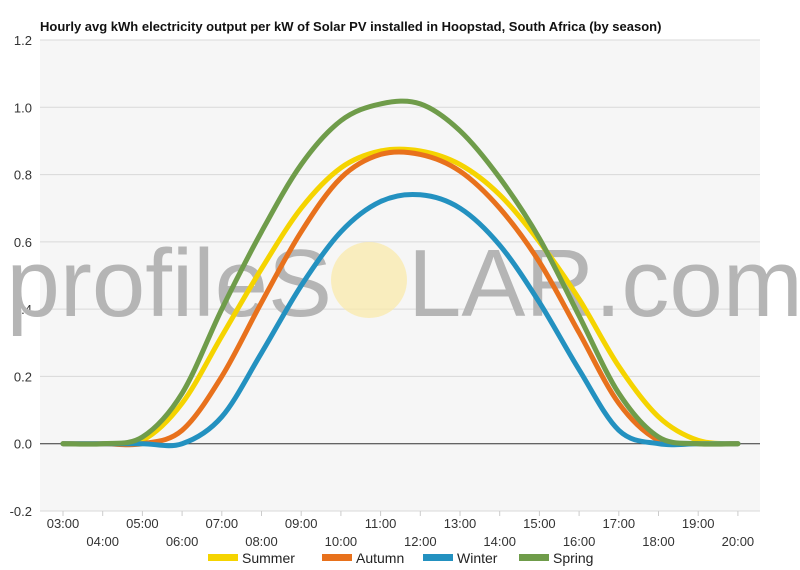 Image resolution: width=800 pixels, height=570 pixels. I want to click on y-tick-label: 0.0, so click(23, 444).